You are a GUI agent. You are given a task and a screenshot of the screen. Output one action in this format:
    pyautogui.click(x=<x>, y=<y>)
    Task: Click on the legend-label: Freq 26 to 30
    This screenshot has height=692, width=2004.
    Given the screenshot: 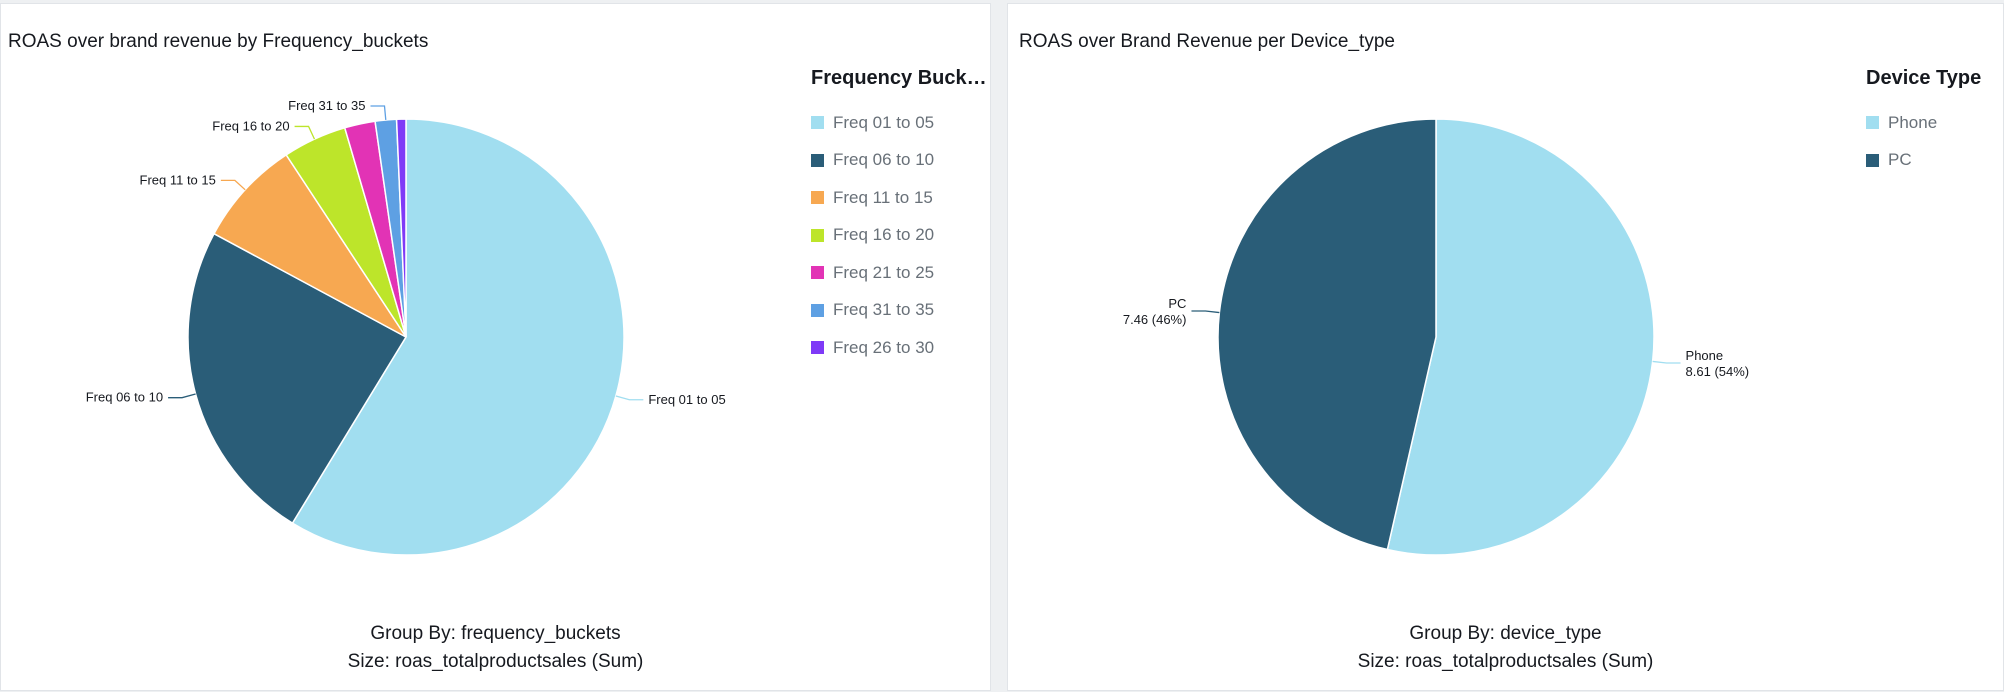 What is the action you would take?
    pyautogui.click(x=884, y=347)
    